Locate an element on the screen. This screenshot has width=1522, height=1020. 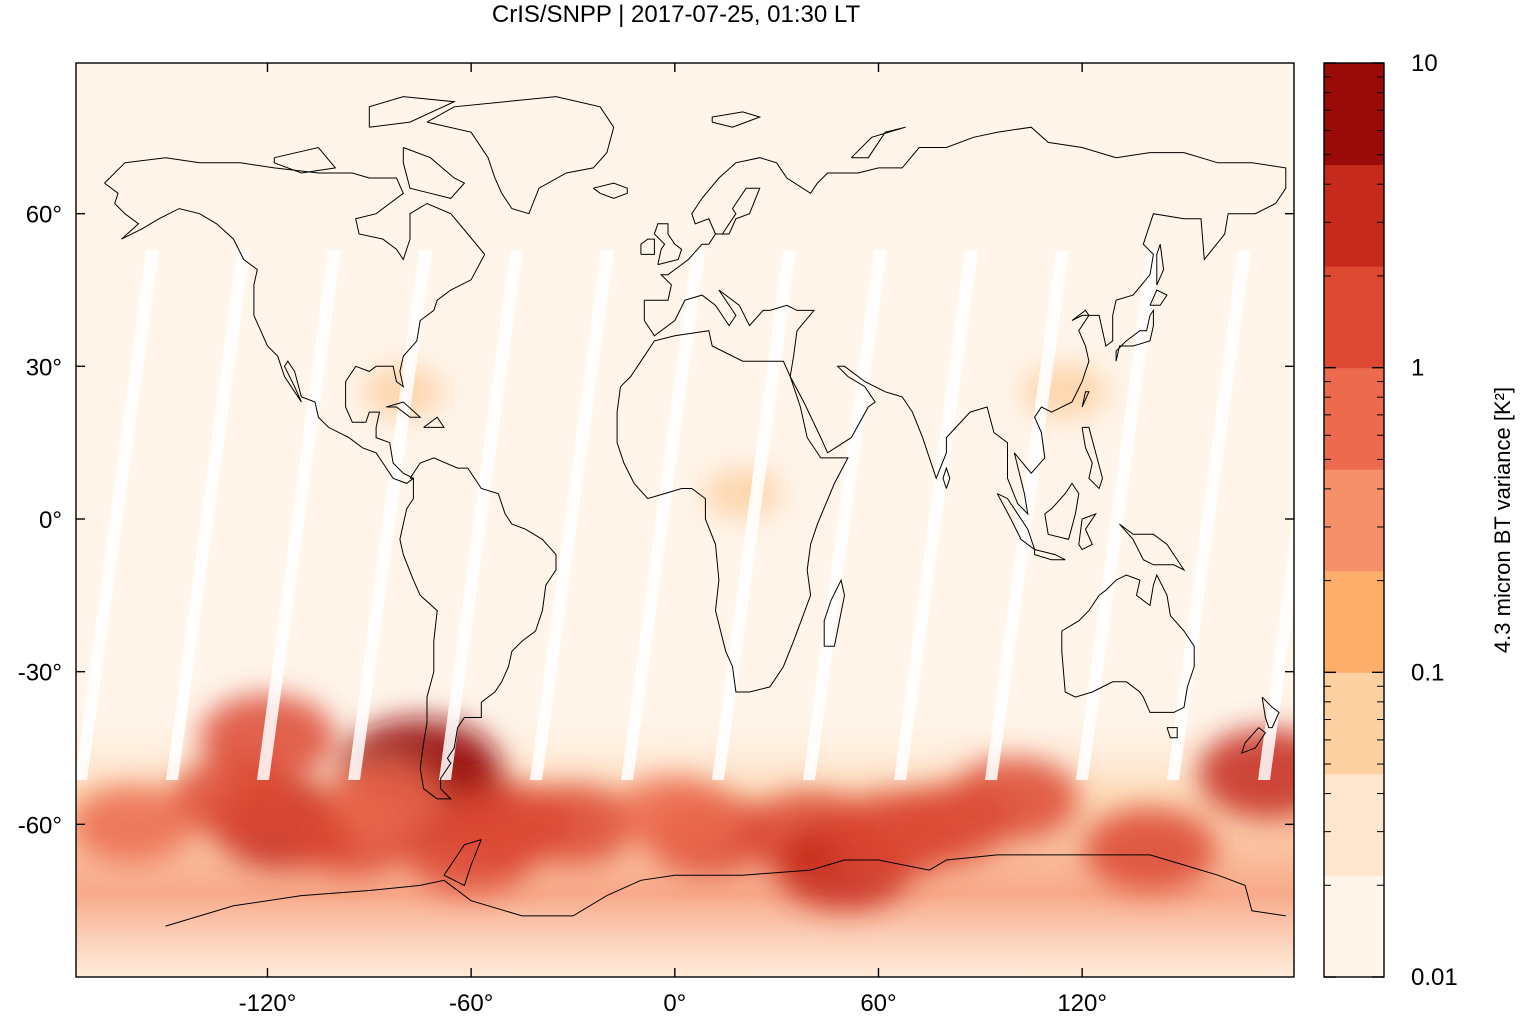
coastline-ireland is located at coordinates (647, 246).